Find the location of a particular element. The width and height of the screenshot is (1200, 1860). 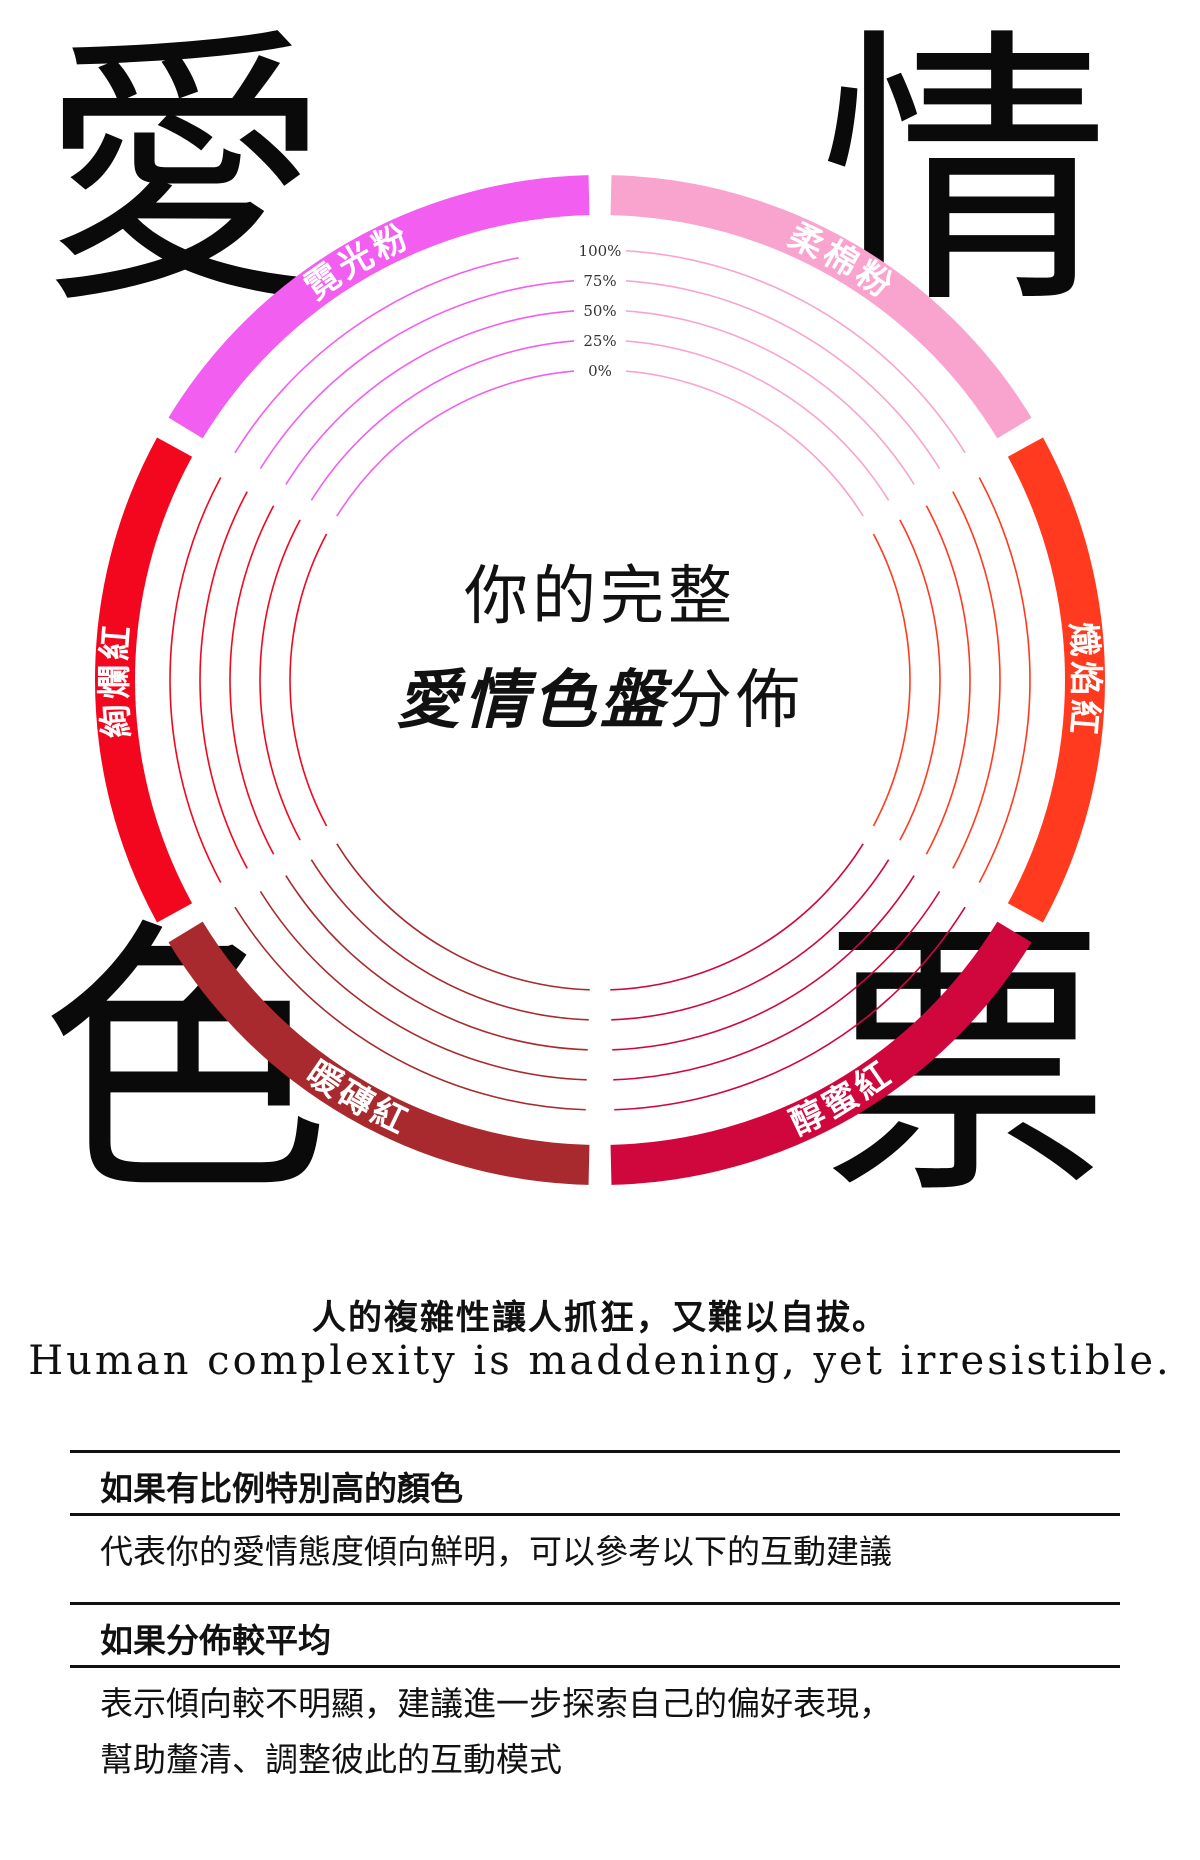

section-body-line: 表示傾向較不明顯，建議進一步探索自己的偏好表現， is located at coordinates (496, 1703).